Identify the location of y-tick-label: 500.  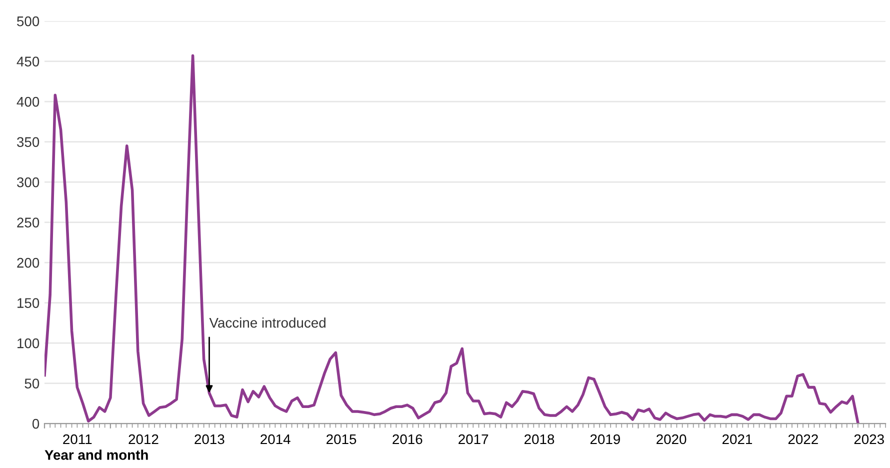
(28, 21).